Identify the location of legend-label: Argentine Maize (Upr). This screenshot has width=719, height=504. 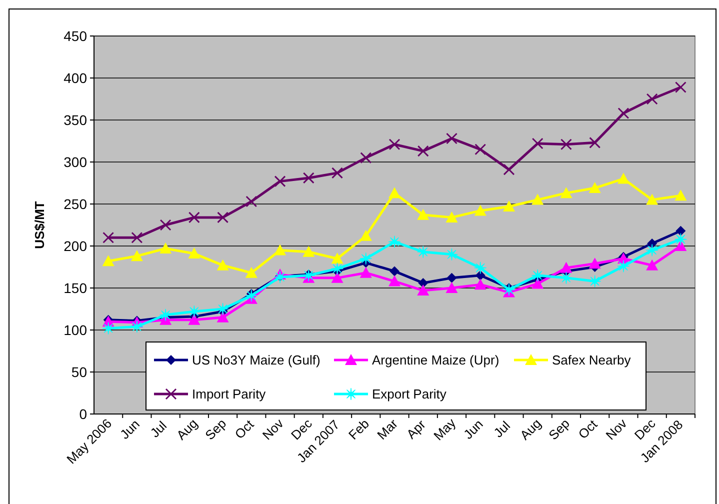
(436, 360).